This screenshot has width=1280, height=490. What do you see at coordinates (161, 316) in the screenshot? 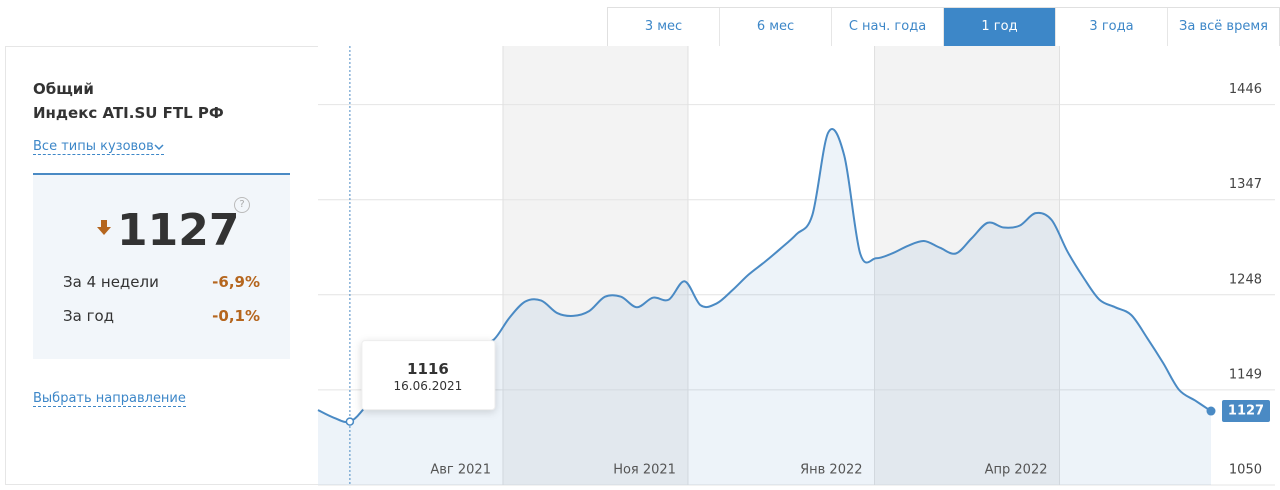
I see `change-row: За год -0,1%` at bounding box center [161, 316].